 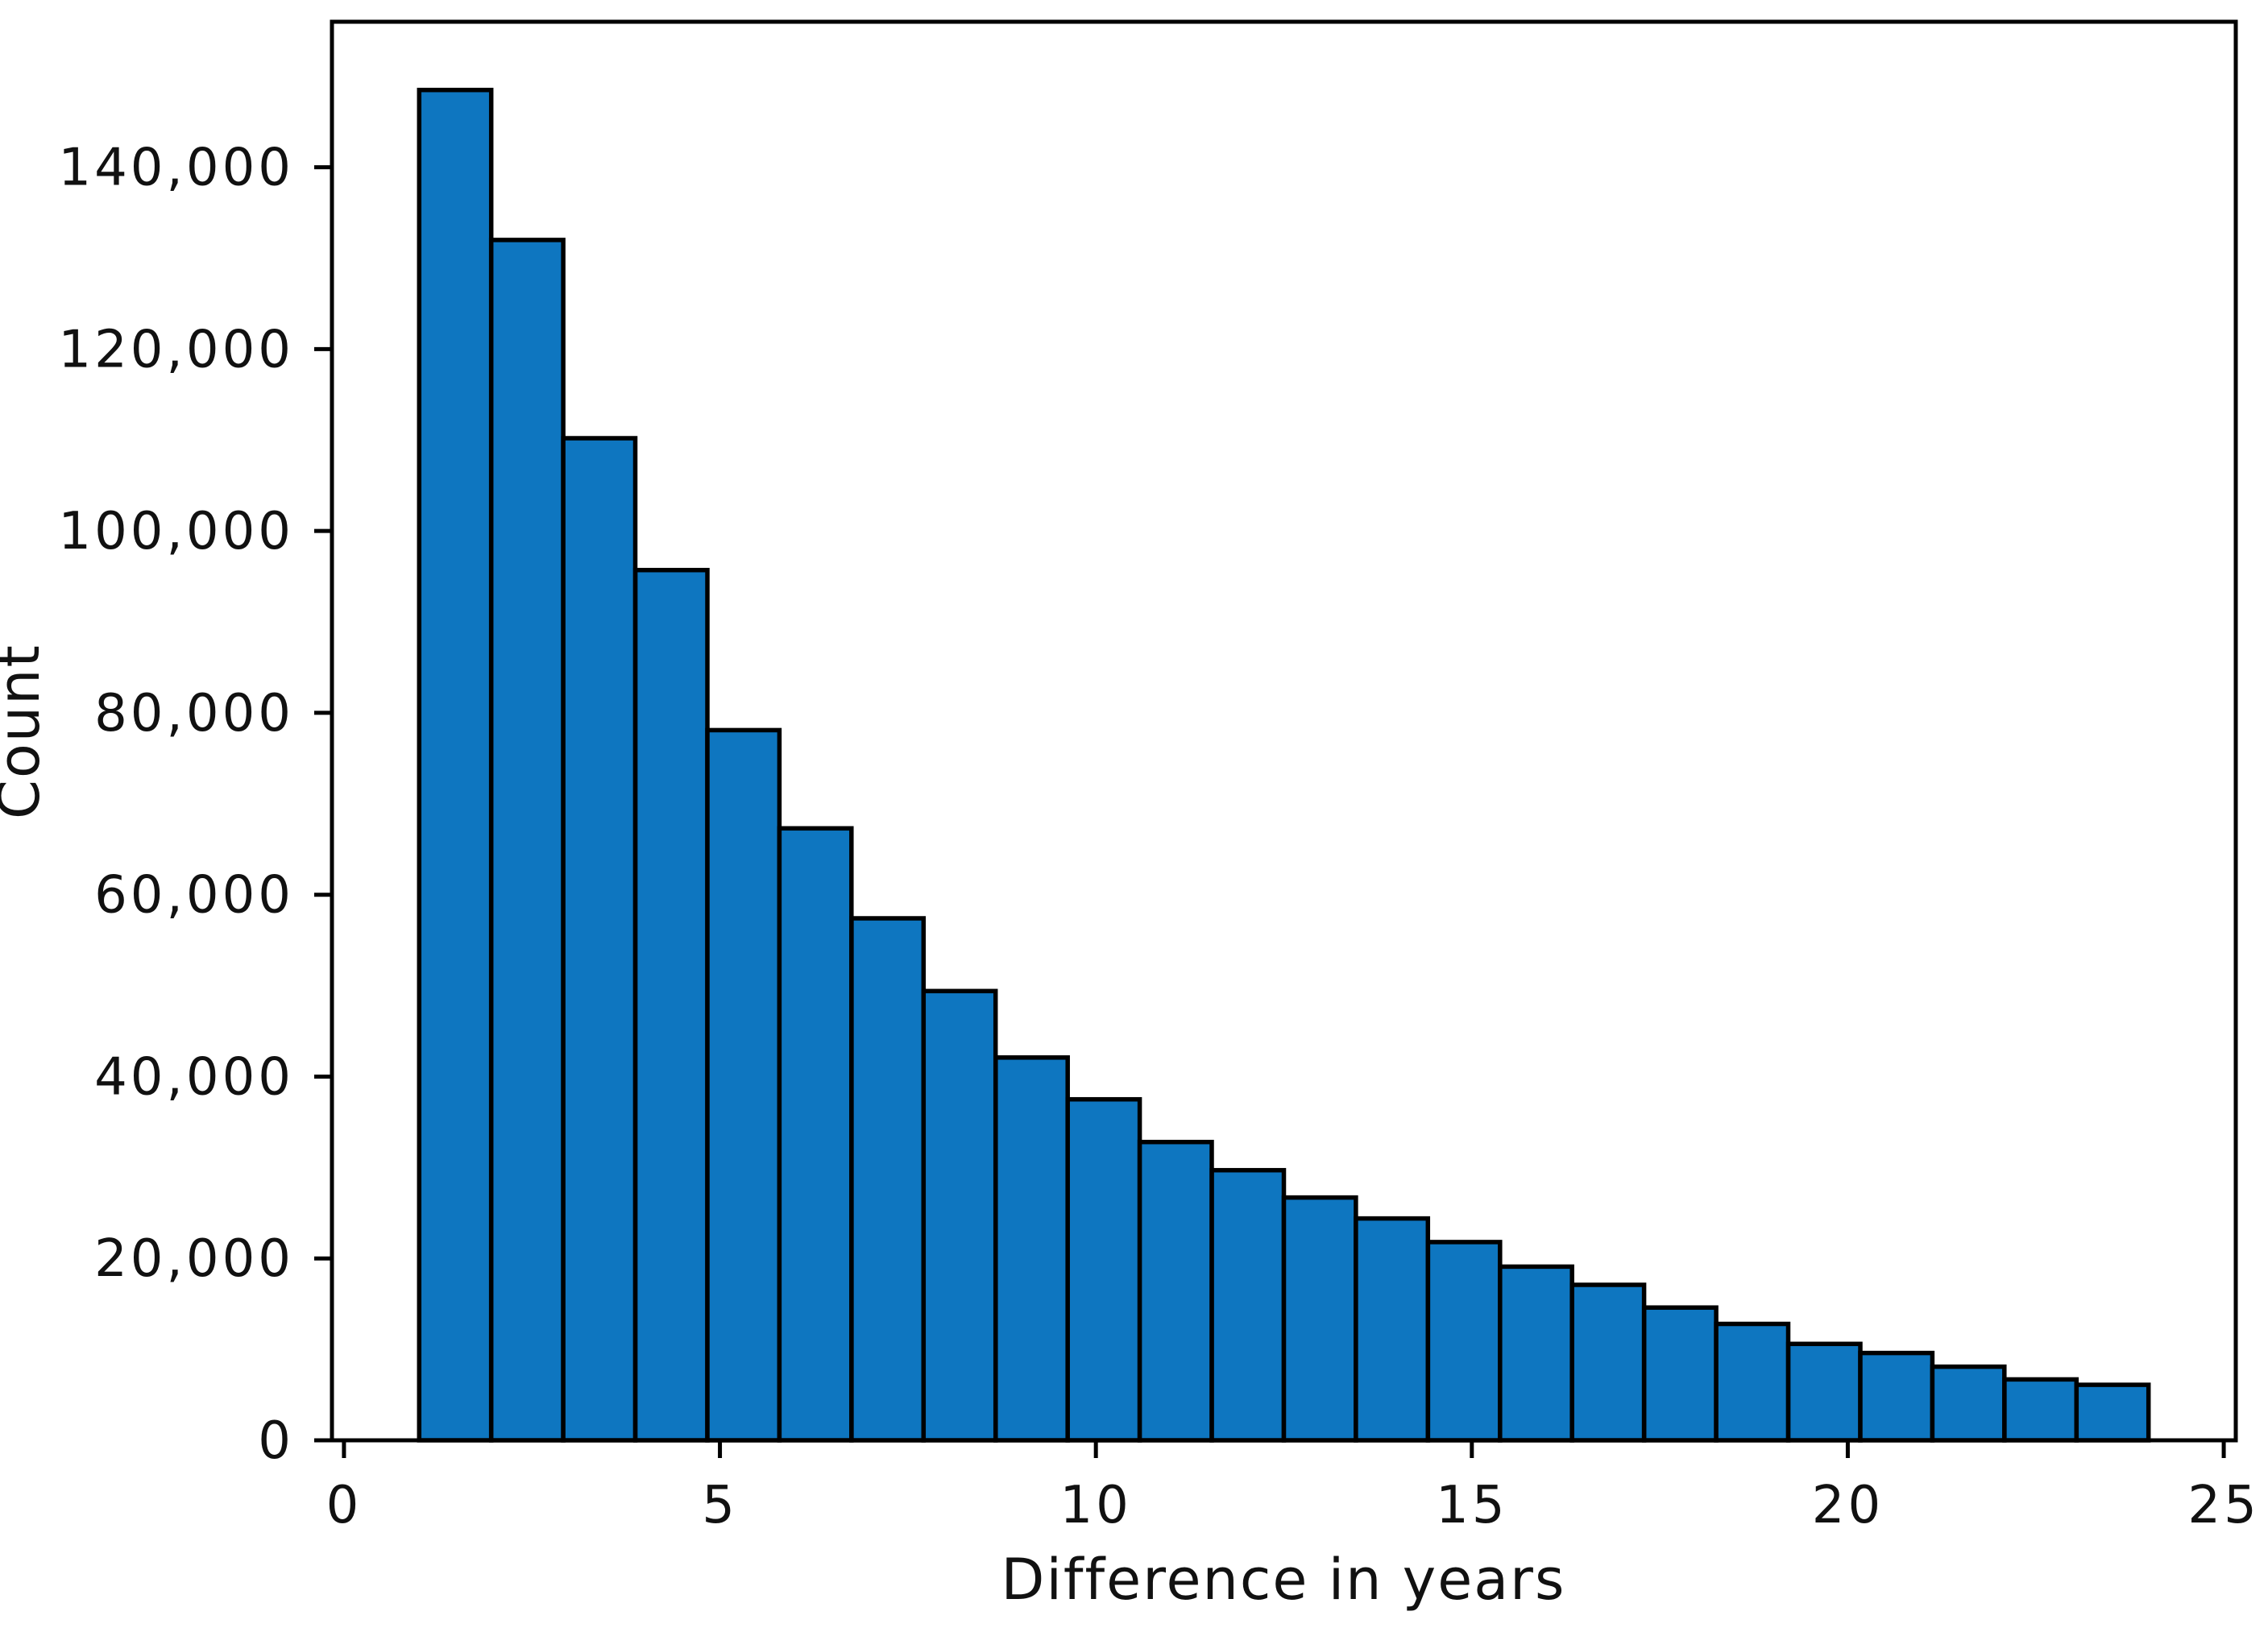 What do you see at coordinates (1283, 1580) in the screenshot?
I see `x-axis-title: Difference in years` at bounding box center [1283, 1580].